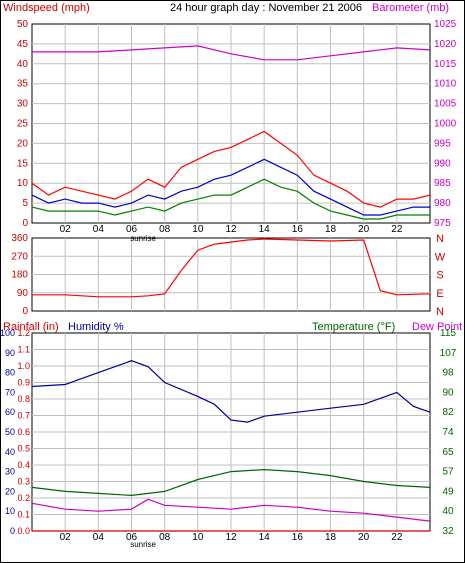 The height and width of the screenshot is (563, 465). I want to click on barometer-y-tick-label: 990, so click(442, 163).